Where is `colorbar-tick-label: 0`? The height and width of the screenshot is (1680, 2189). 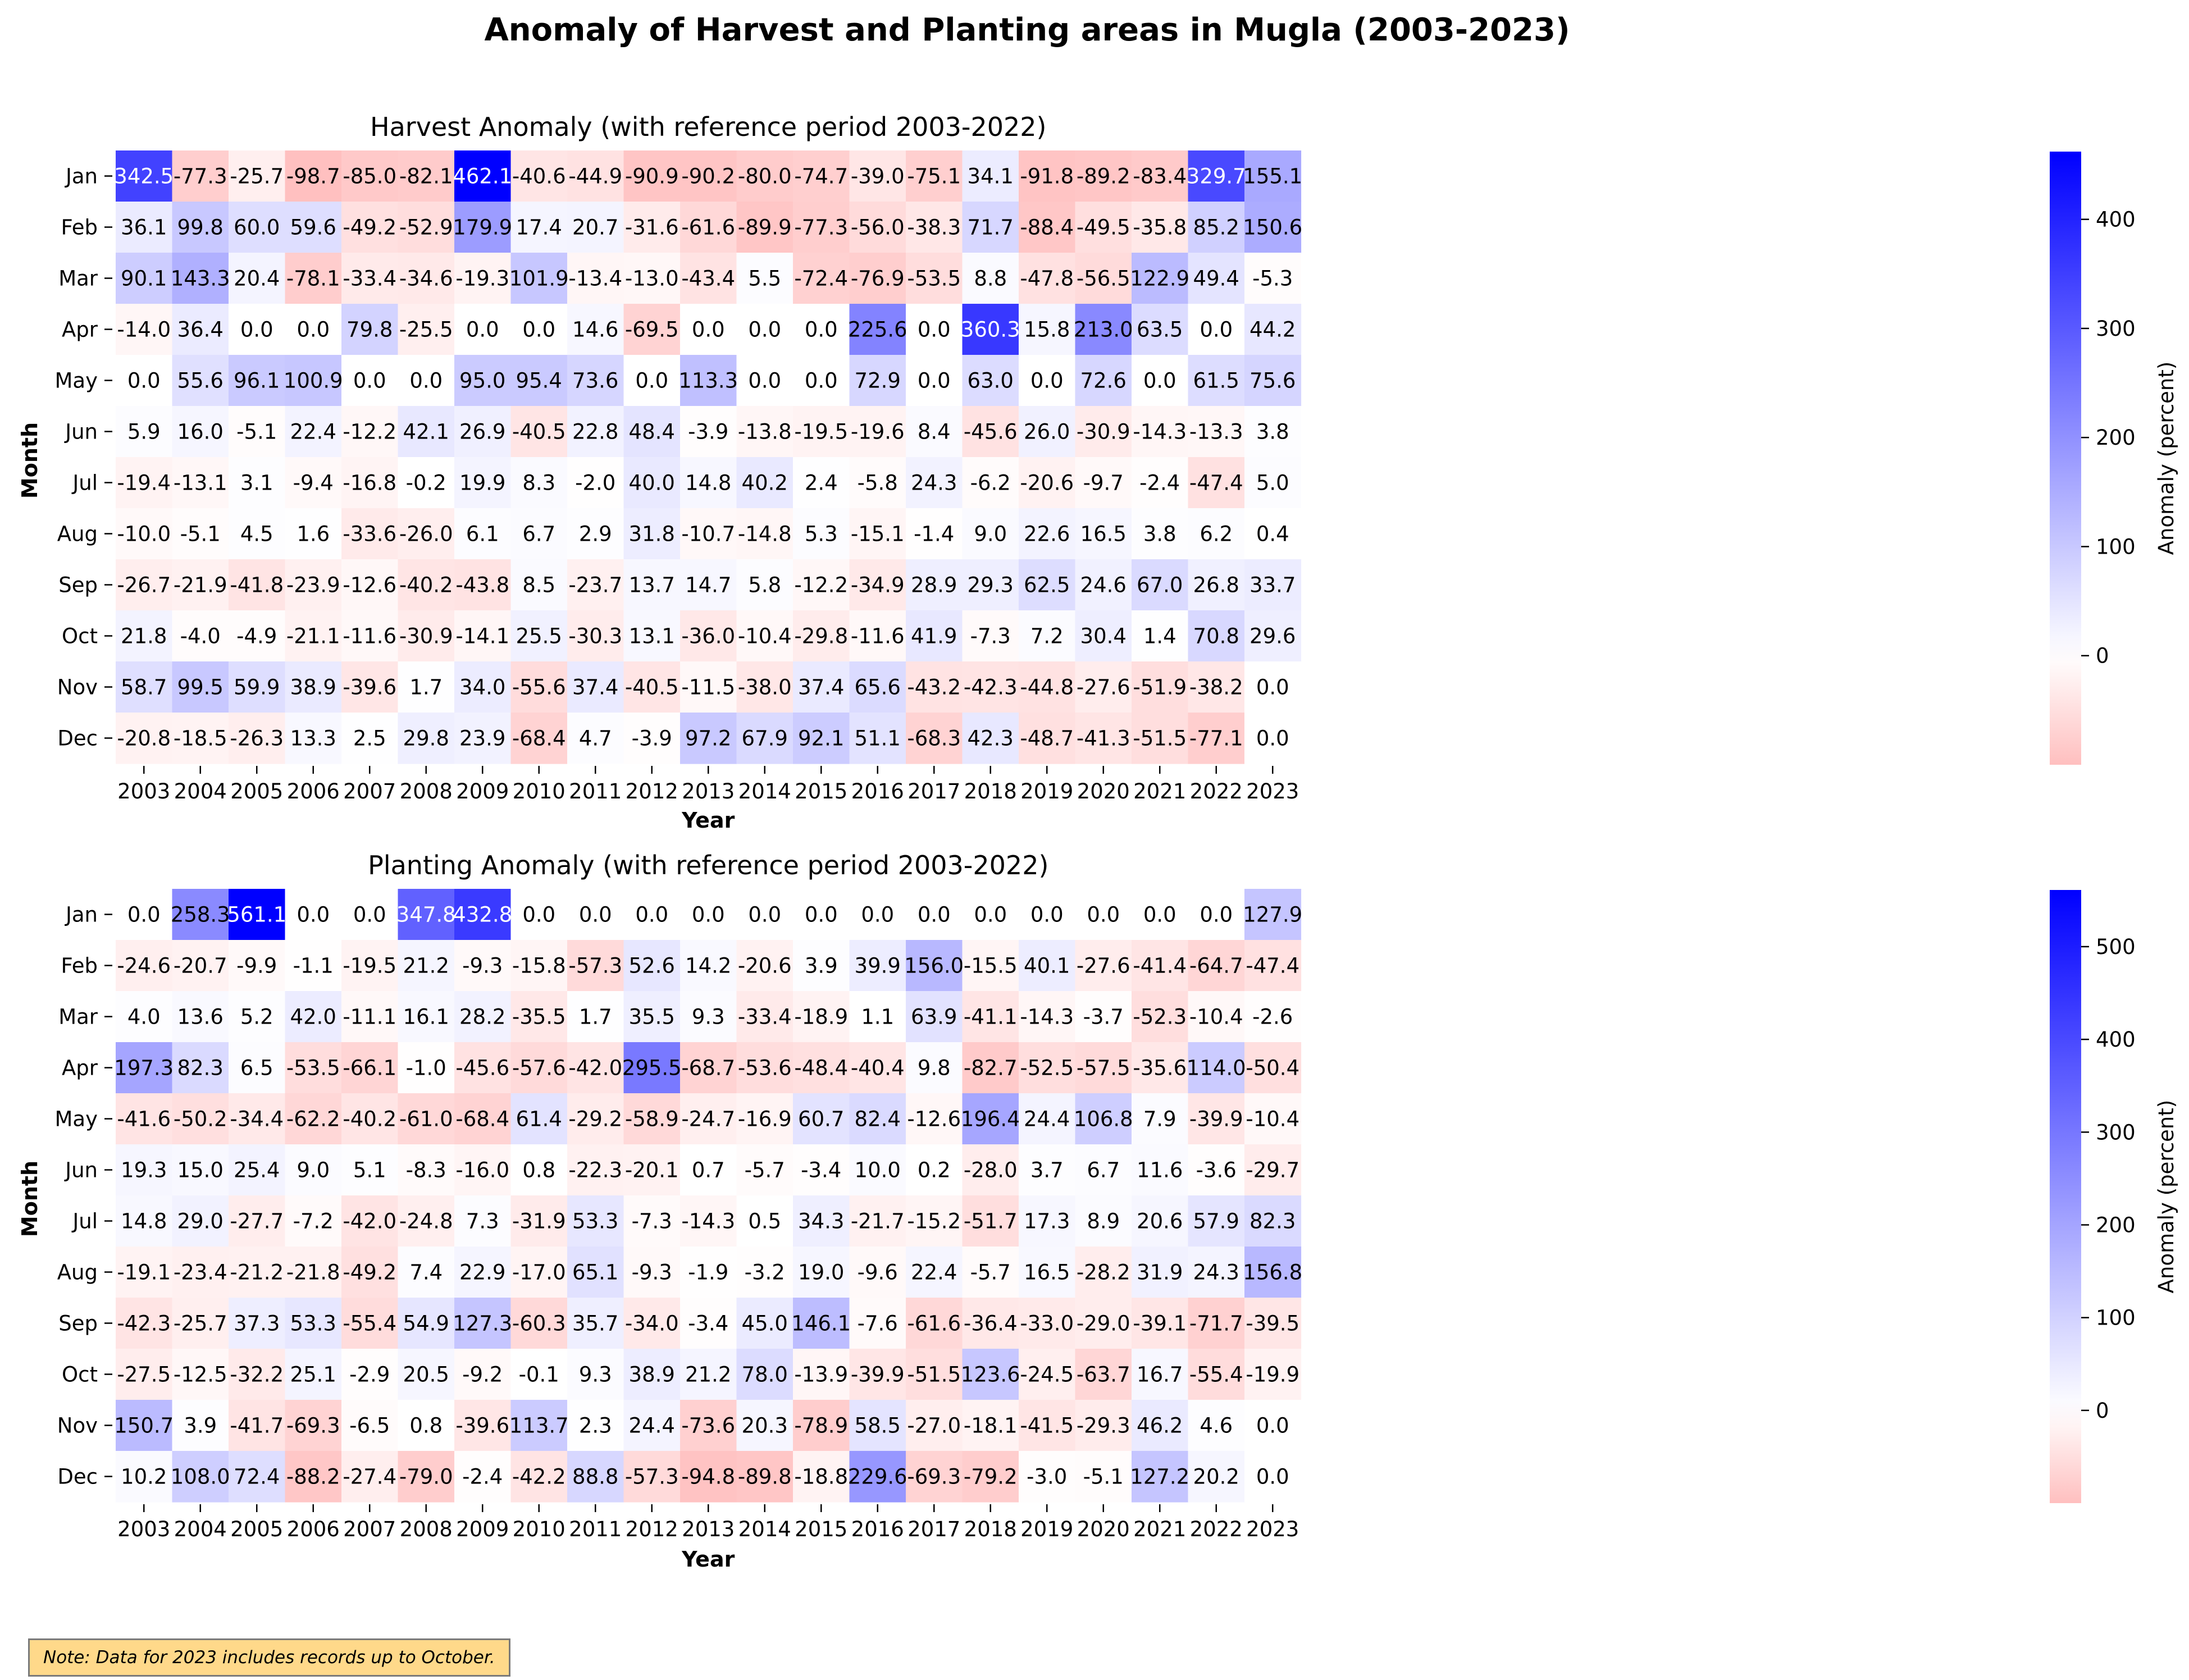 colorbar-tick-label: 0 is located at coordinates (2102, 656).